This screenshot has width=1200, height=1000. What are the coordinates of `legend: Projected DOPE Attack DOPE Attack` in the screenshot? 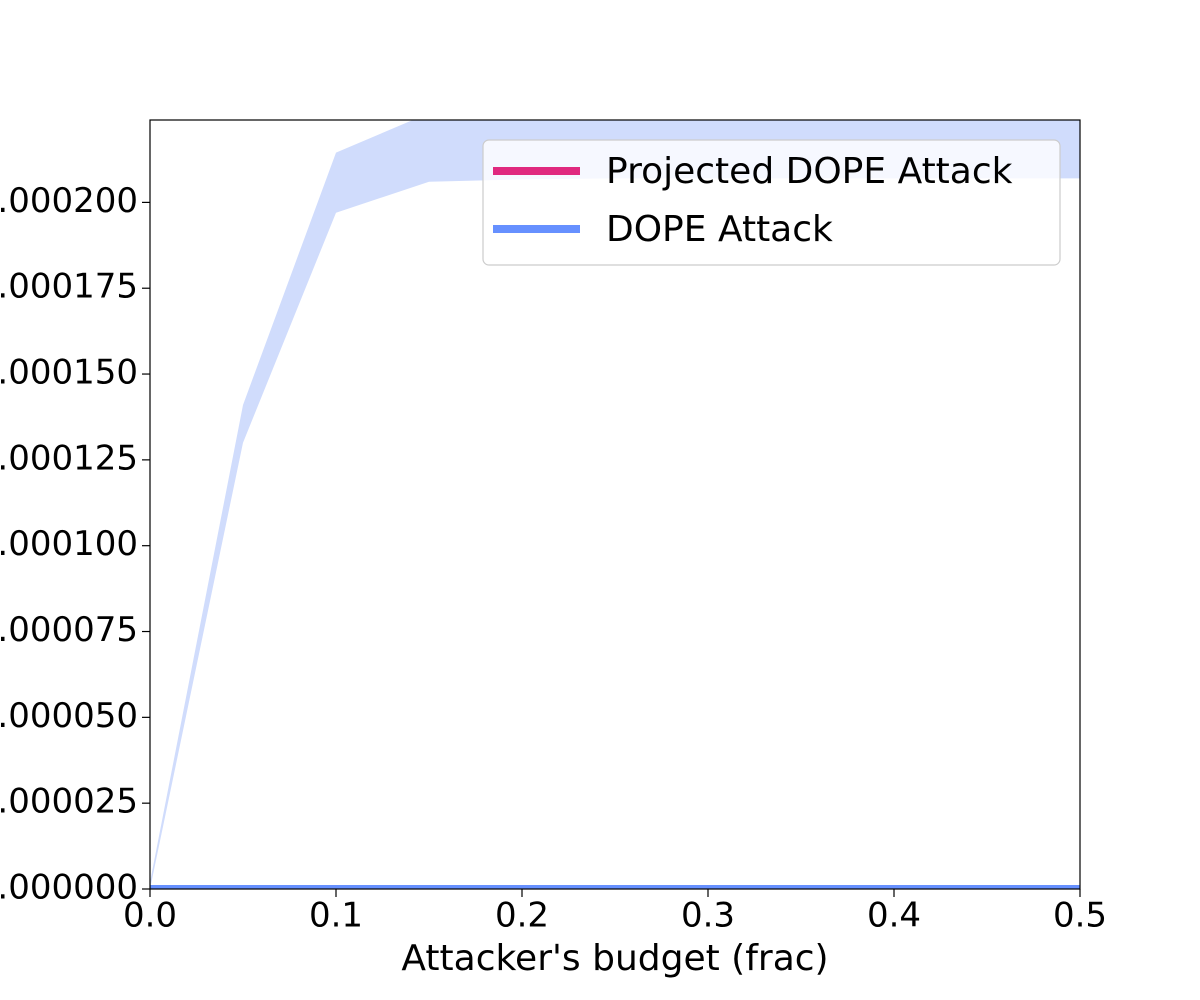 It's located at (771, 202).